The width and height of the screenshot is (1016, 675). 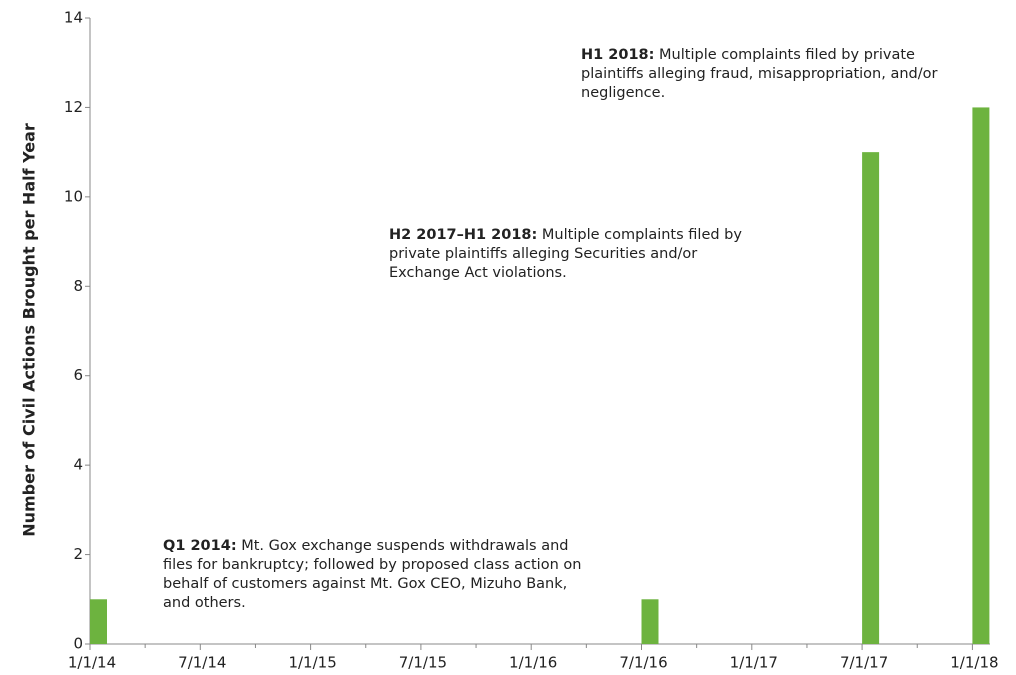 What do you see at coordinates (754, 663) in the screenshot?
I see `x-tick-label: 1/1/17` at bounding box center [754, 663].